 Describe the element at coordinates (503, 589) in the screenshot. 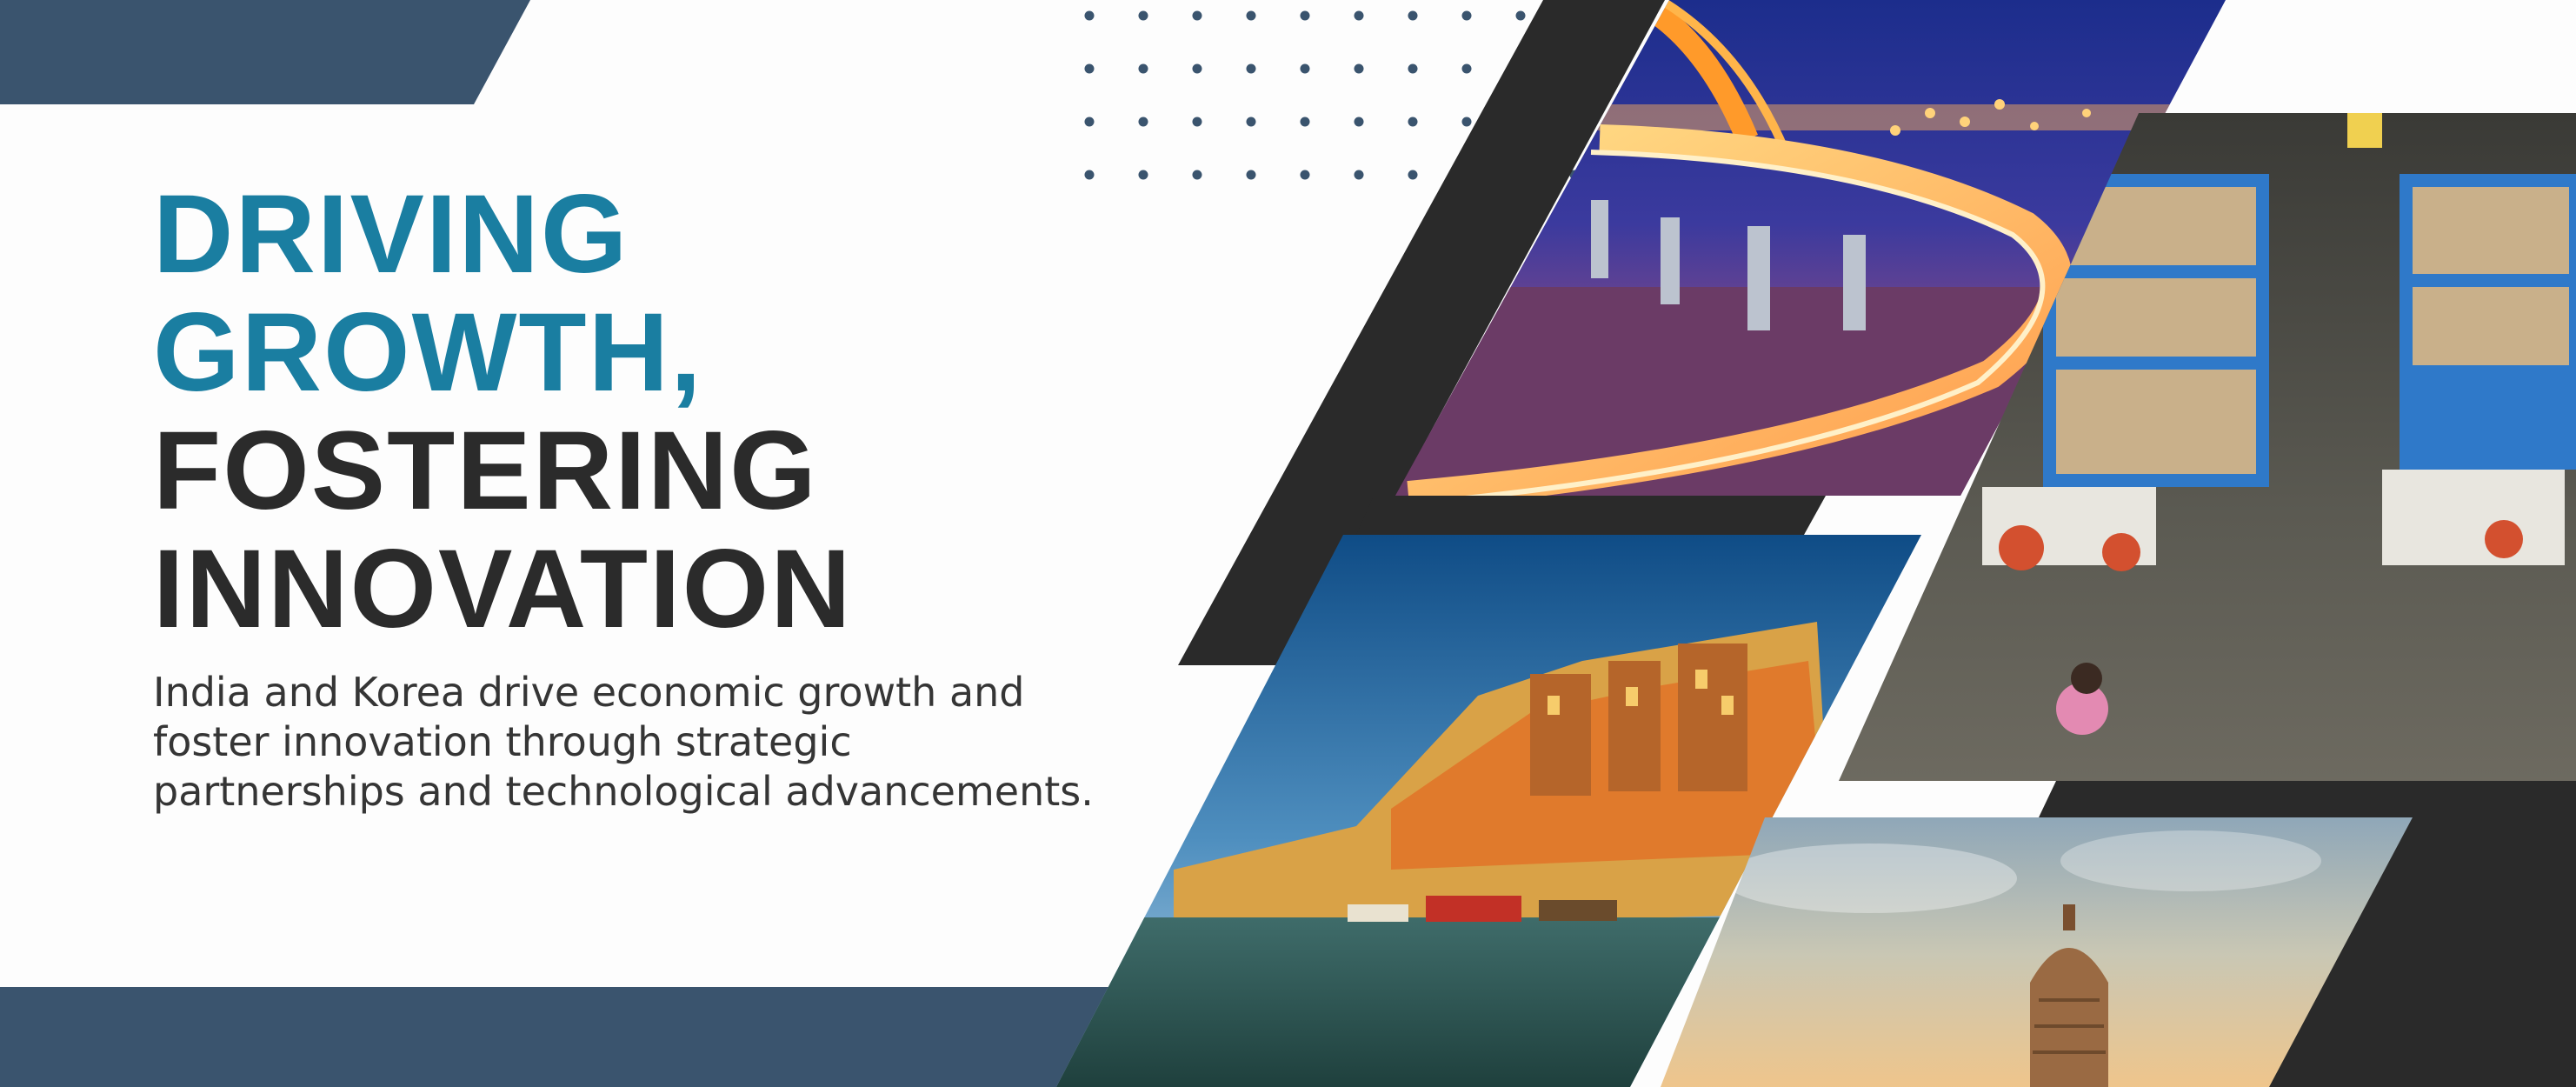

I see `headline-line-4: INNOVATION` at that location.